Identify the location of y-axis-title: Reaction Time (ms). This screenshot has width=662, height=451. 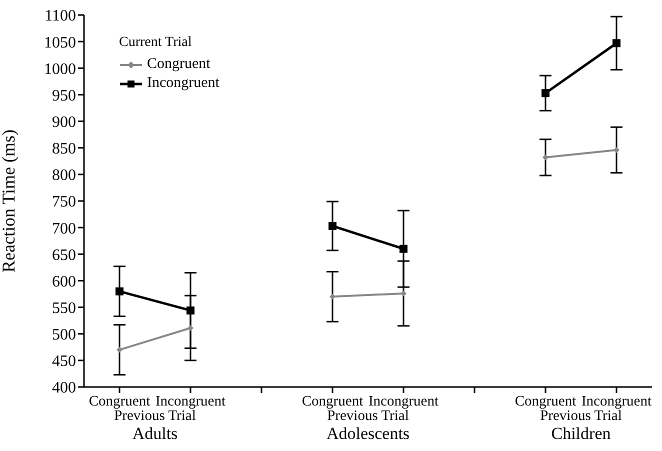
(9, 200).